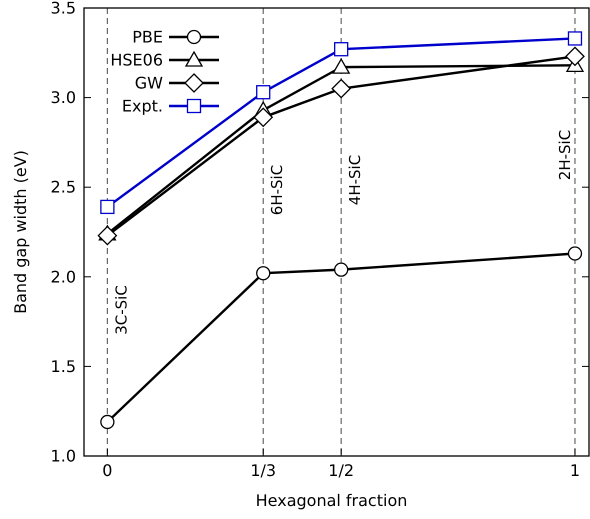 The image size is (590, 519). Describe the element at coordinates (63, 9) in the screenshot. I see `y-tick-label: 3.5` at that location.